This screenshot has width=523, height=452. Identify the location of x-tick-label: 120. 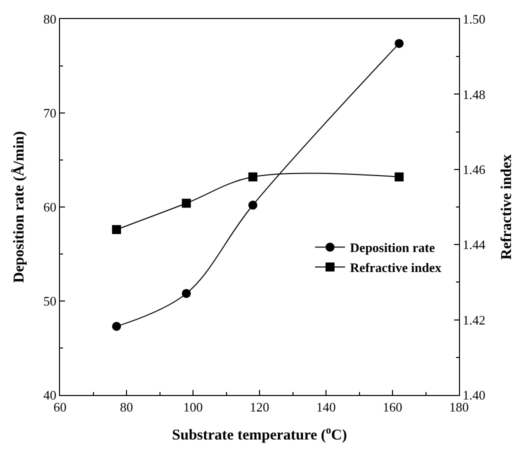
(260, 407).